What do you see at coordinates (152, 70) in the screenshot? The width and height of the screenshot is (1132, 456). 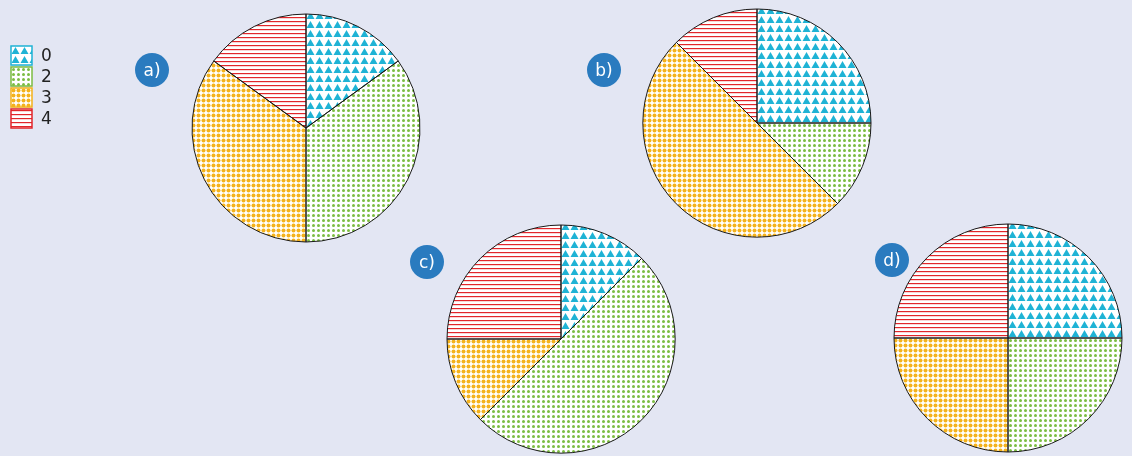 I see `text: a)` at bounding box center [152, 70].